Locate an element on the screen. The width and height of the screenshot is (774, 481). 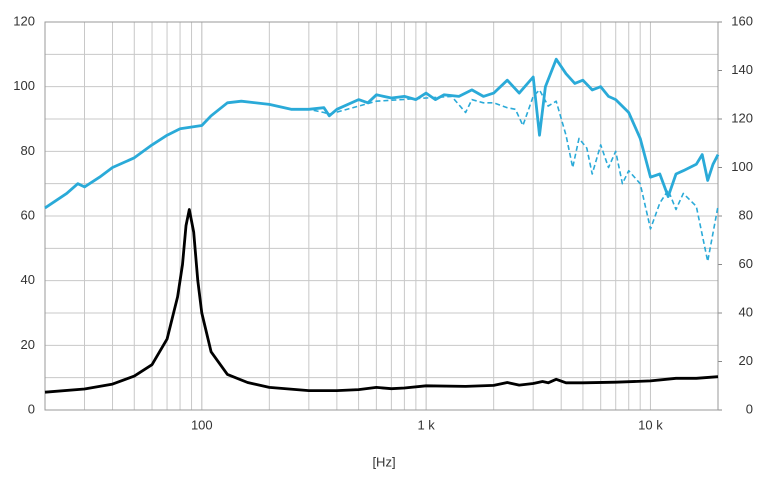
y2-tick-label: 80 is located at coordinates (746, 214).